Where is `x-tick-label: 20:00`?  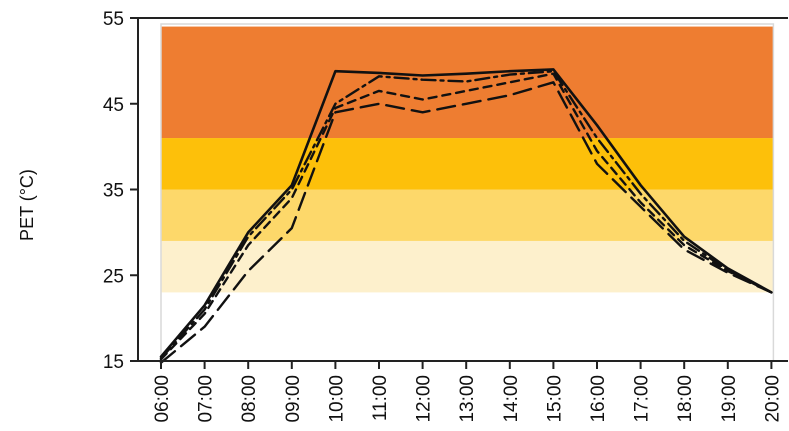 x-tick-label: 20:00 is located at coordinates (772, 399).